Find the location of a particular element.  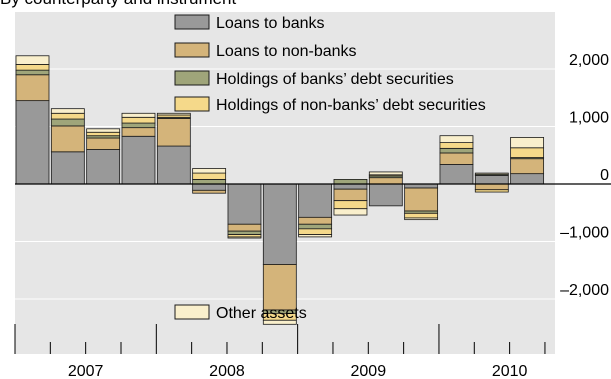

legend-item-holdings-of-non-banks-debt-securities: Holdings of non-banks’ debt securities is located at coordinates (330, 105).